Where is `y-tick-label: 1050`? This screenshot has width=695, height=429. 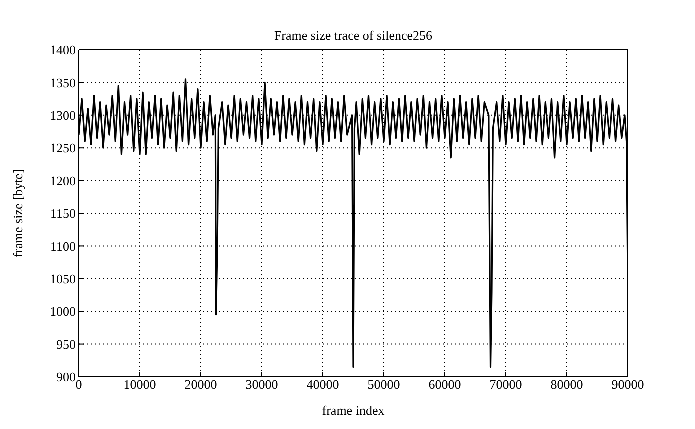 y-tick-label: 1050 is located at coordinates (63, 279).